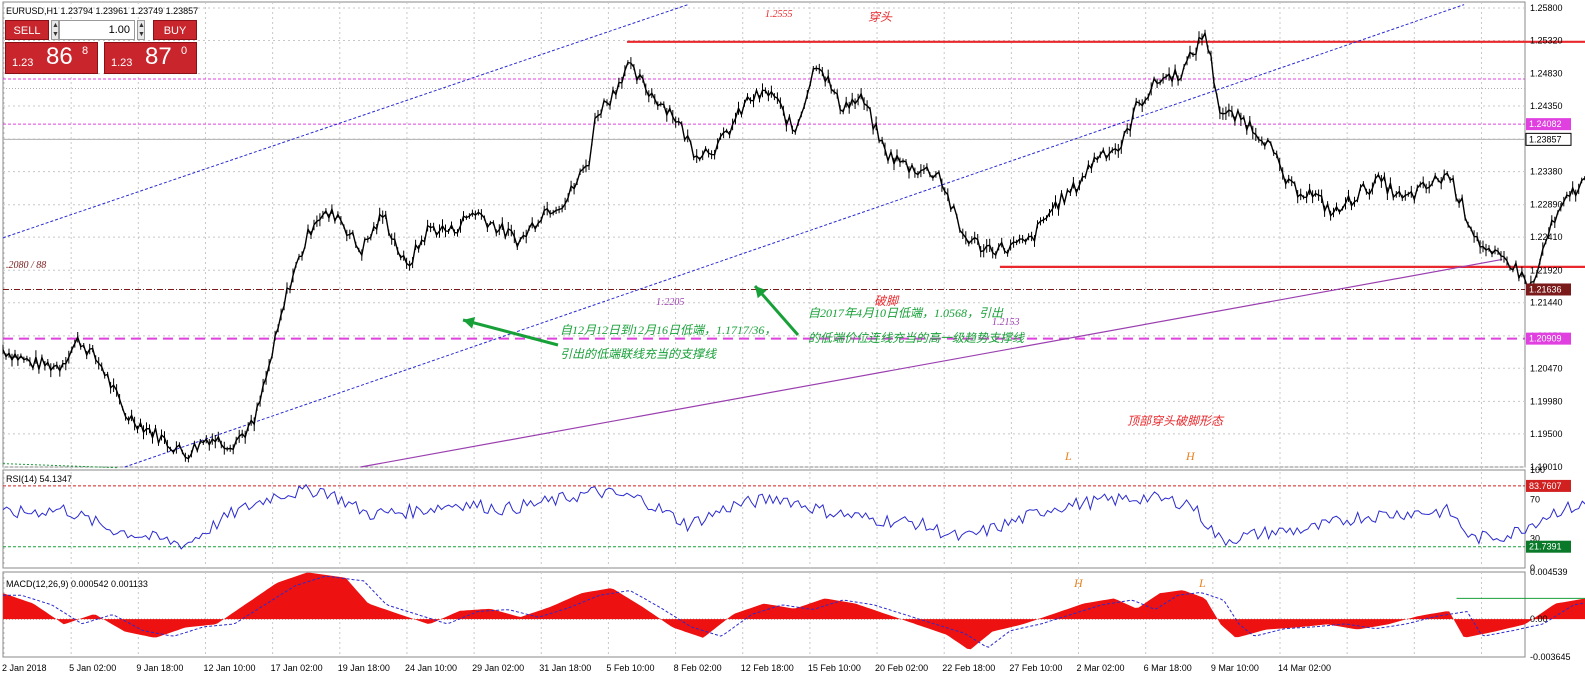 This screenshot has height=688, width=1585. Describe the element at coordinates (906, 313) in the screenshot. I see `note2-line1: 自2017年4月10日低端，1.0568，引出` at that location.